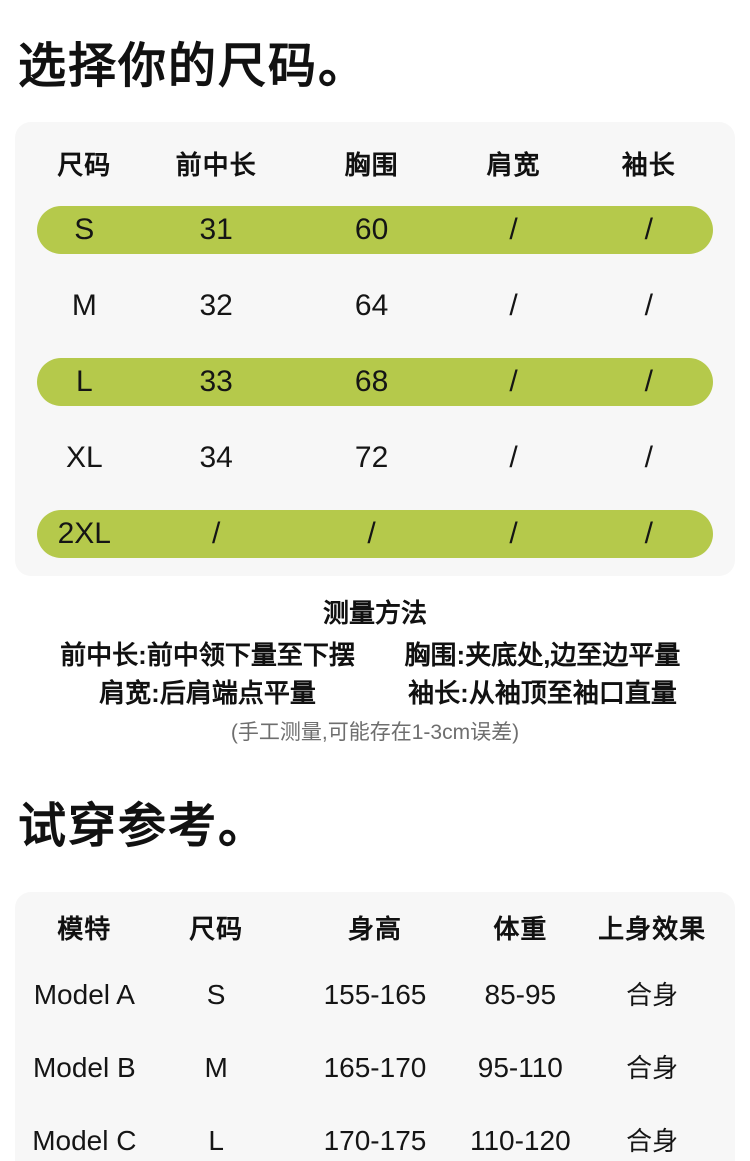 The width and height of the screenshot is (750, 1161). Describe the element at coordinates (193, 66) in the screenshot. I see `page-title-size-select: 选择你的尺码。` at that location.